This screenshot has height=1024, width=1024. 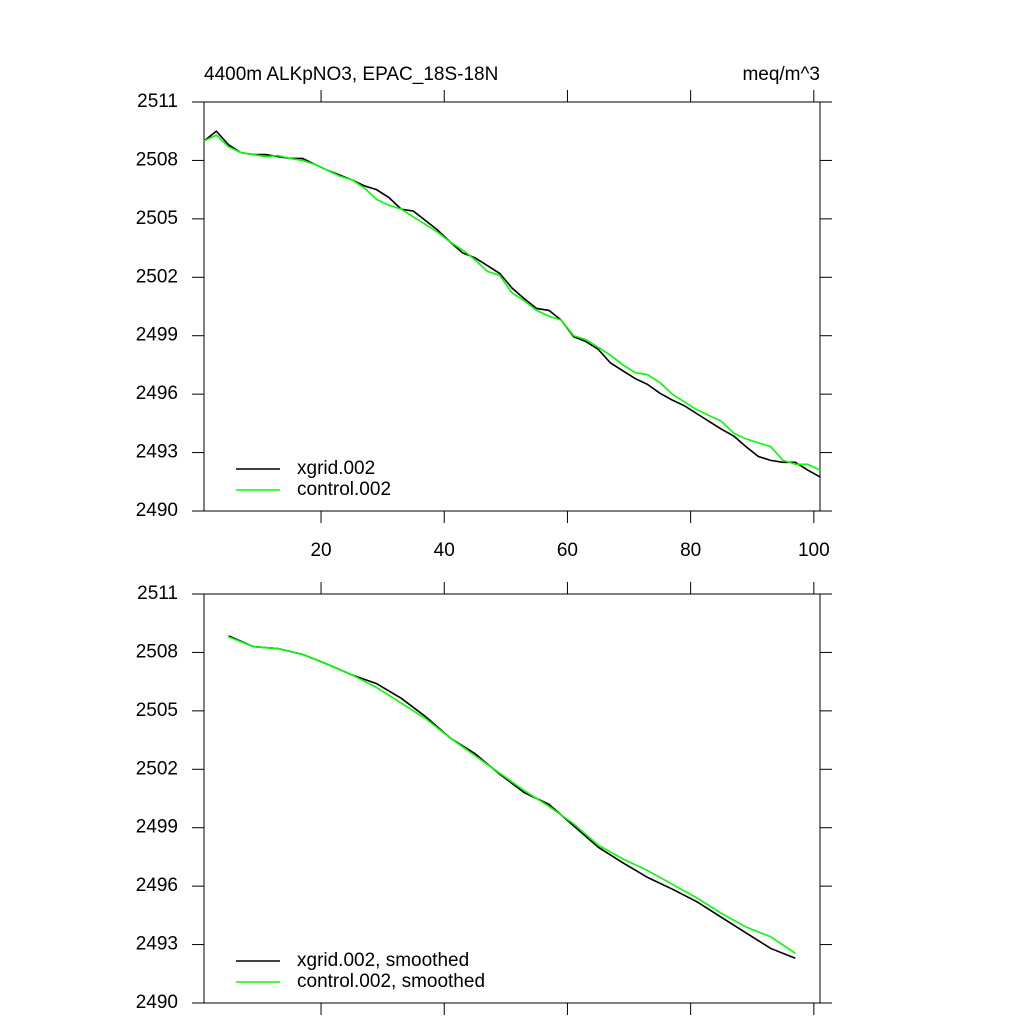 What do you see at coordinates (567, 550) in the screenshot?
I see `x-tick-label: 60` at bounding box center [567, 550].